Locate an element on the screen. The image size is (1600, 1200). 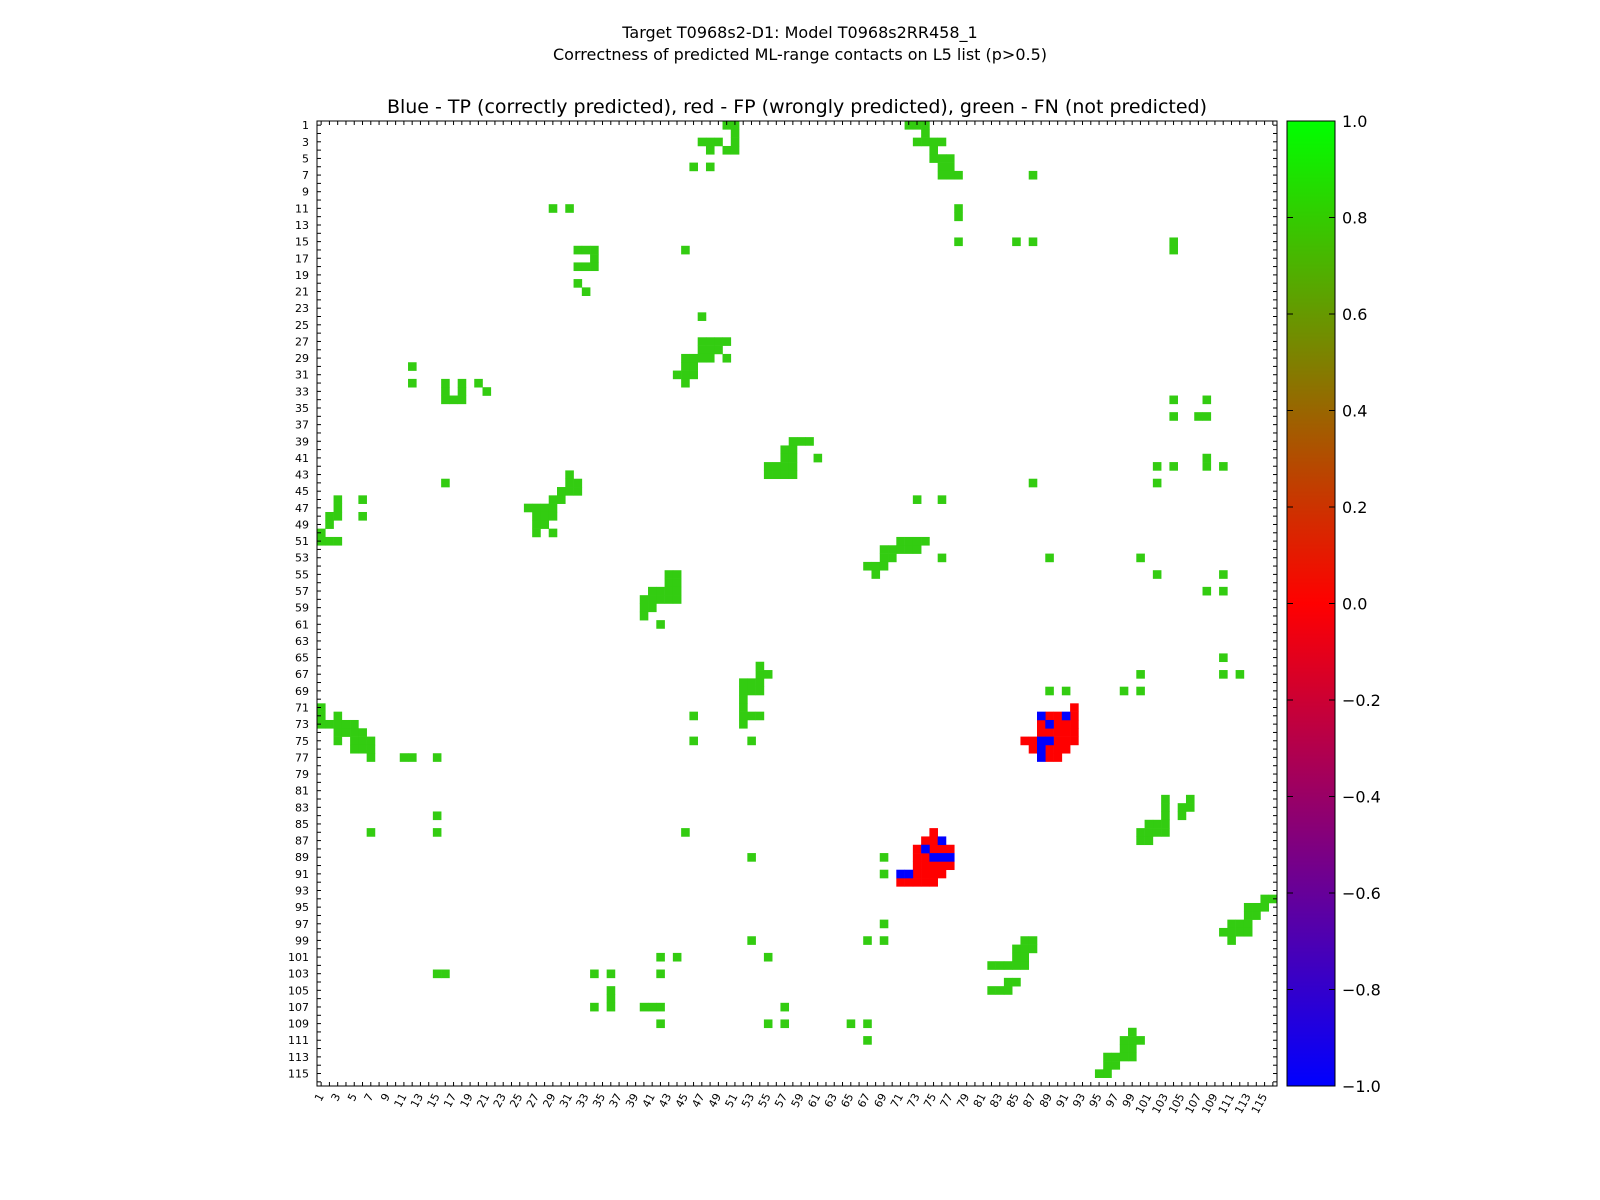
y-tick-label: 63 is located at coordinates (302, 641).